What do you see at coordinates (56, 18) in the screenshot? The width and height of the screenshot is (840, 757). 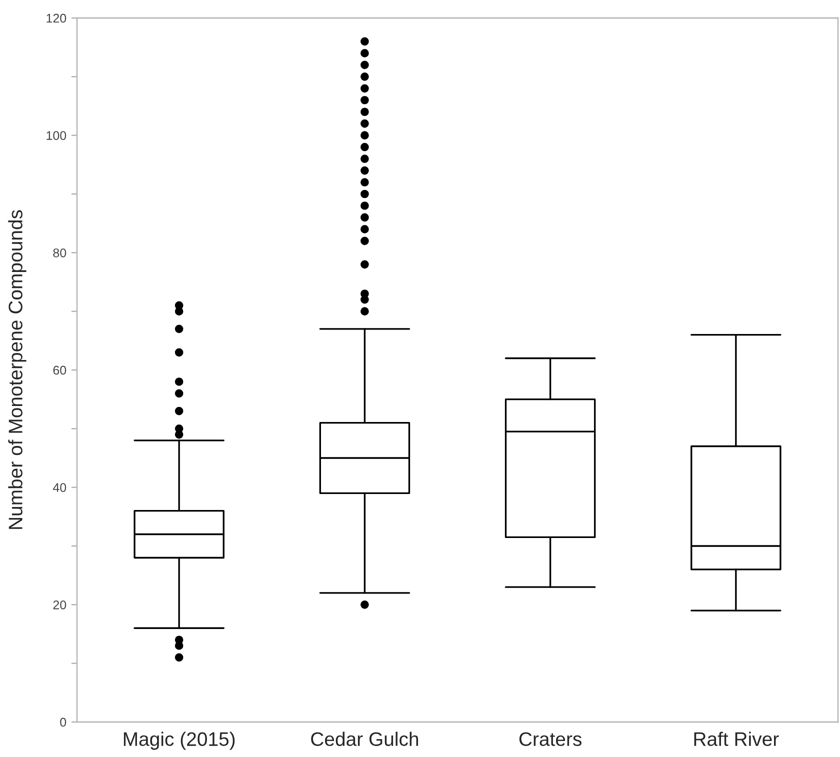 I see `y-tick-label: 120` at bounding box center [56, 18].